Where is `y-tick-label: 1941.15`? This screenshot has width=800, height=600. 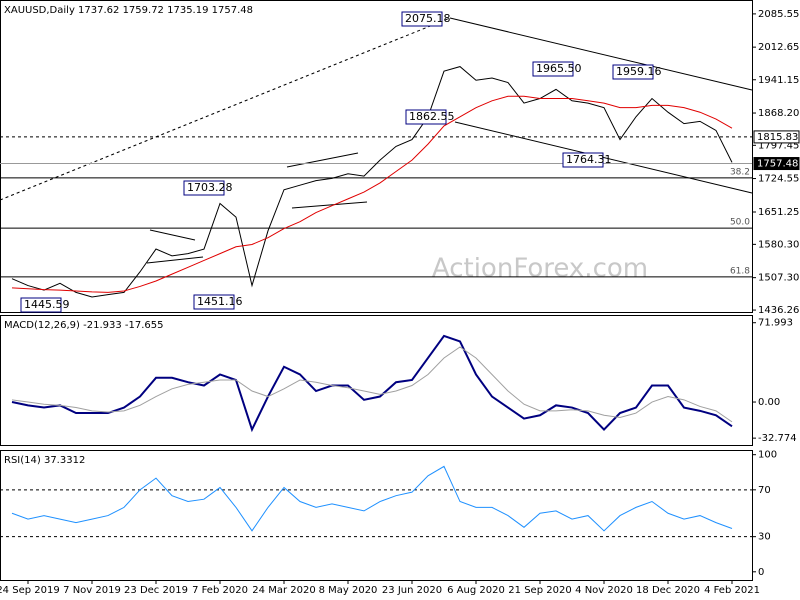
y-tick-label: 1941.15 is located at coordinates (778, 80).